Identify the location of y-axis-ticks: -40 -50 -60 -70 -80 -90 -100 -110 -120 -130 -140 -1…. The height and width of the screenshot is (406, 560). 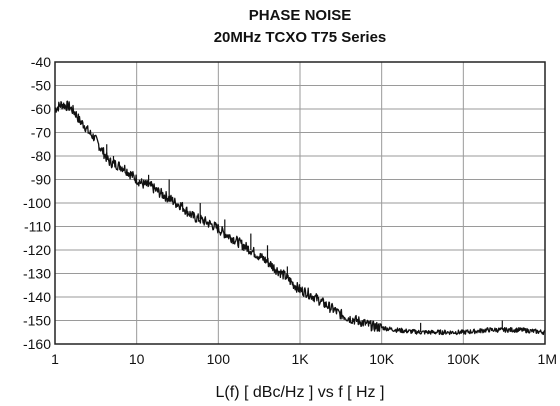
(37, 203).